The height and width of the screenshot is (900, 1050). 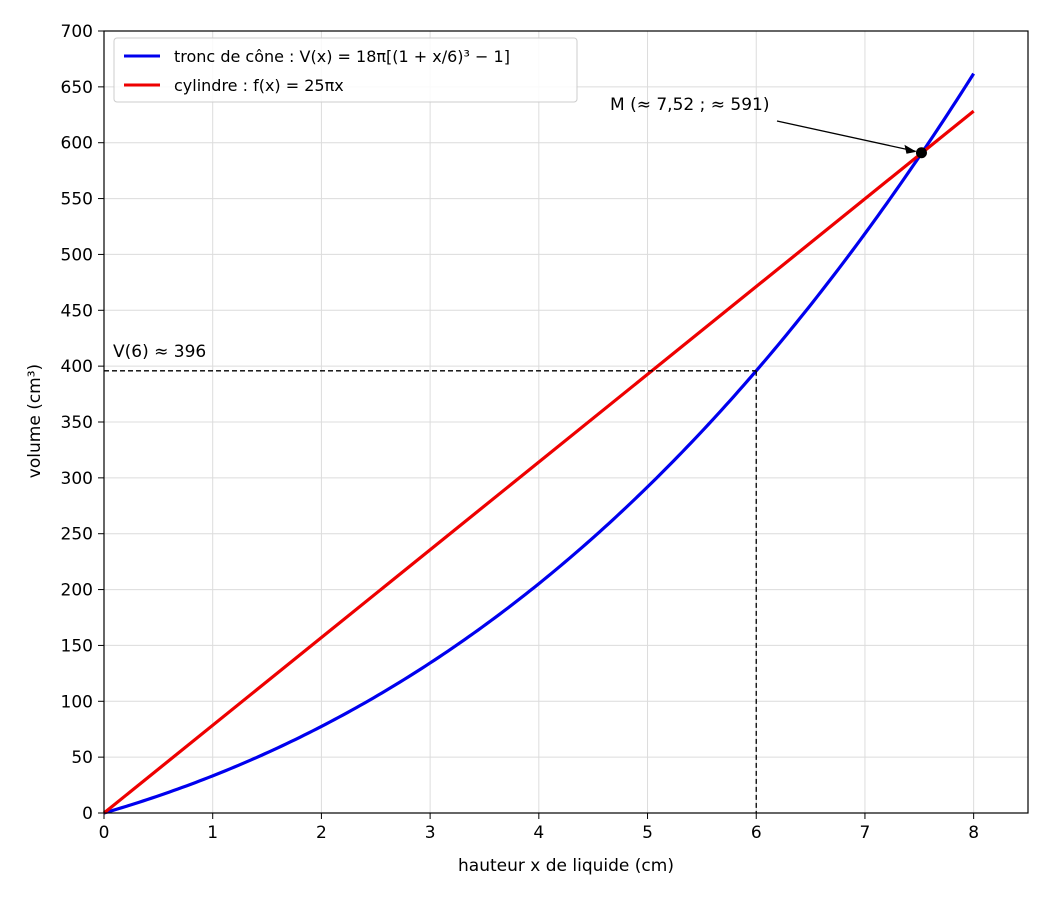 What do you see at coordinates (321, 833) in the screenshot?
I see `x-tick-label: 2` at bounding box center [321, 833].